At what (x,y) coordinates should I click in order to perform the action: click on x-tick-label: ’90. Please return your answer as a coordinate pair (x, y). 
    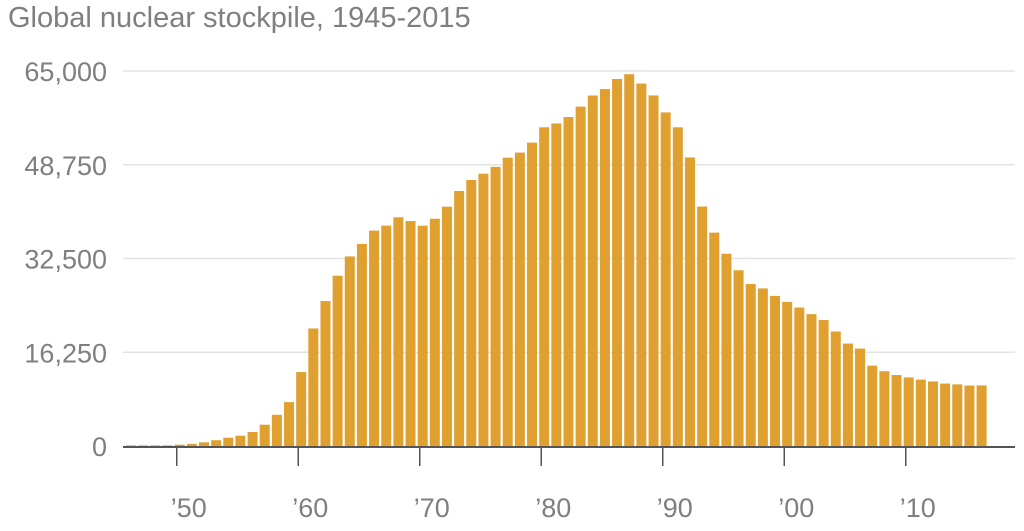
    Looking at the image, I should click on (675, 508).